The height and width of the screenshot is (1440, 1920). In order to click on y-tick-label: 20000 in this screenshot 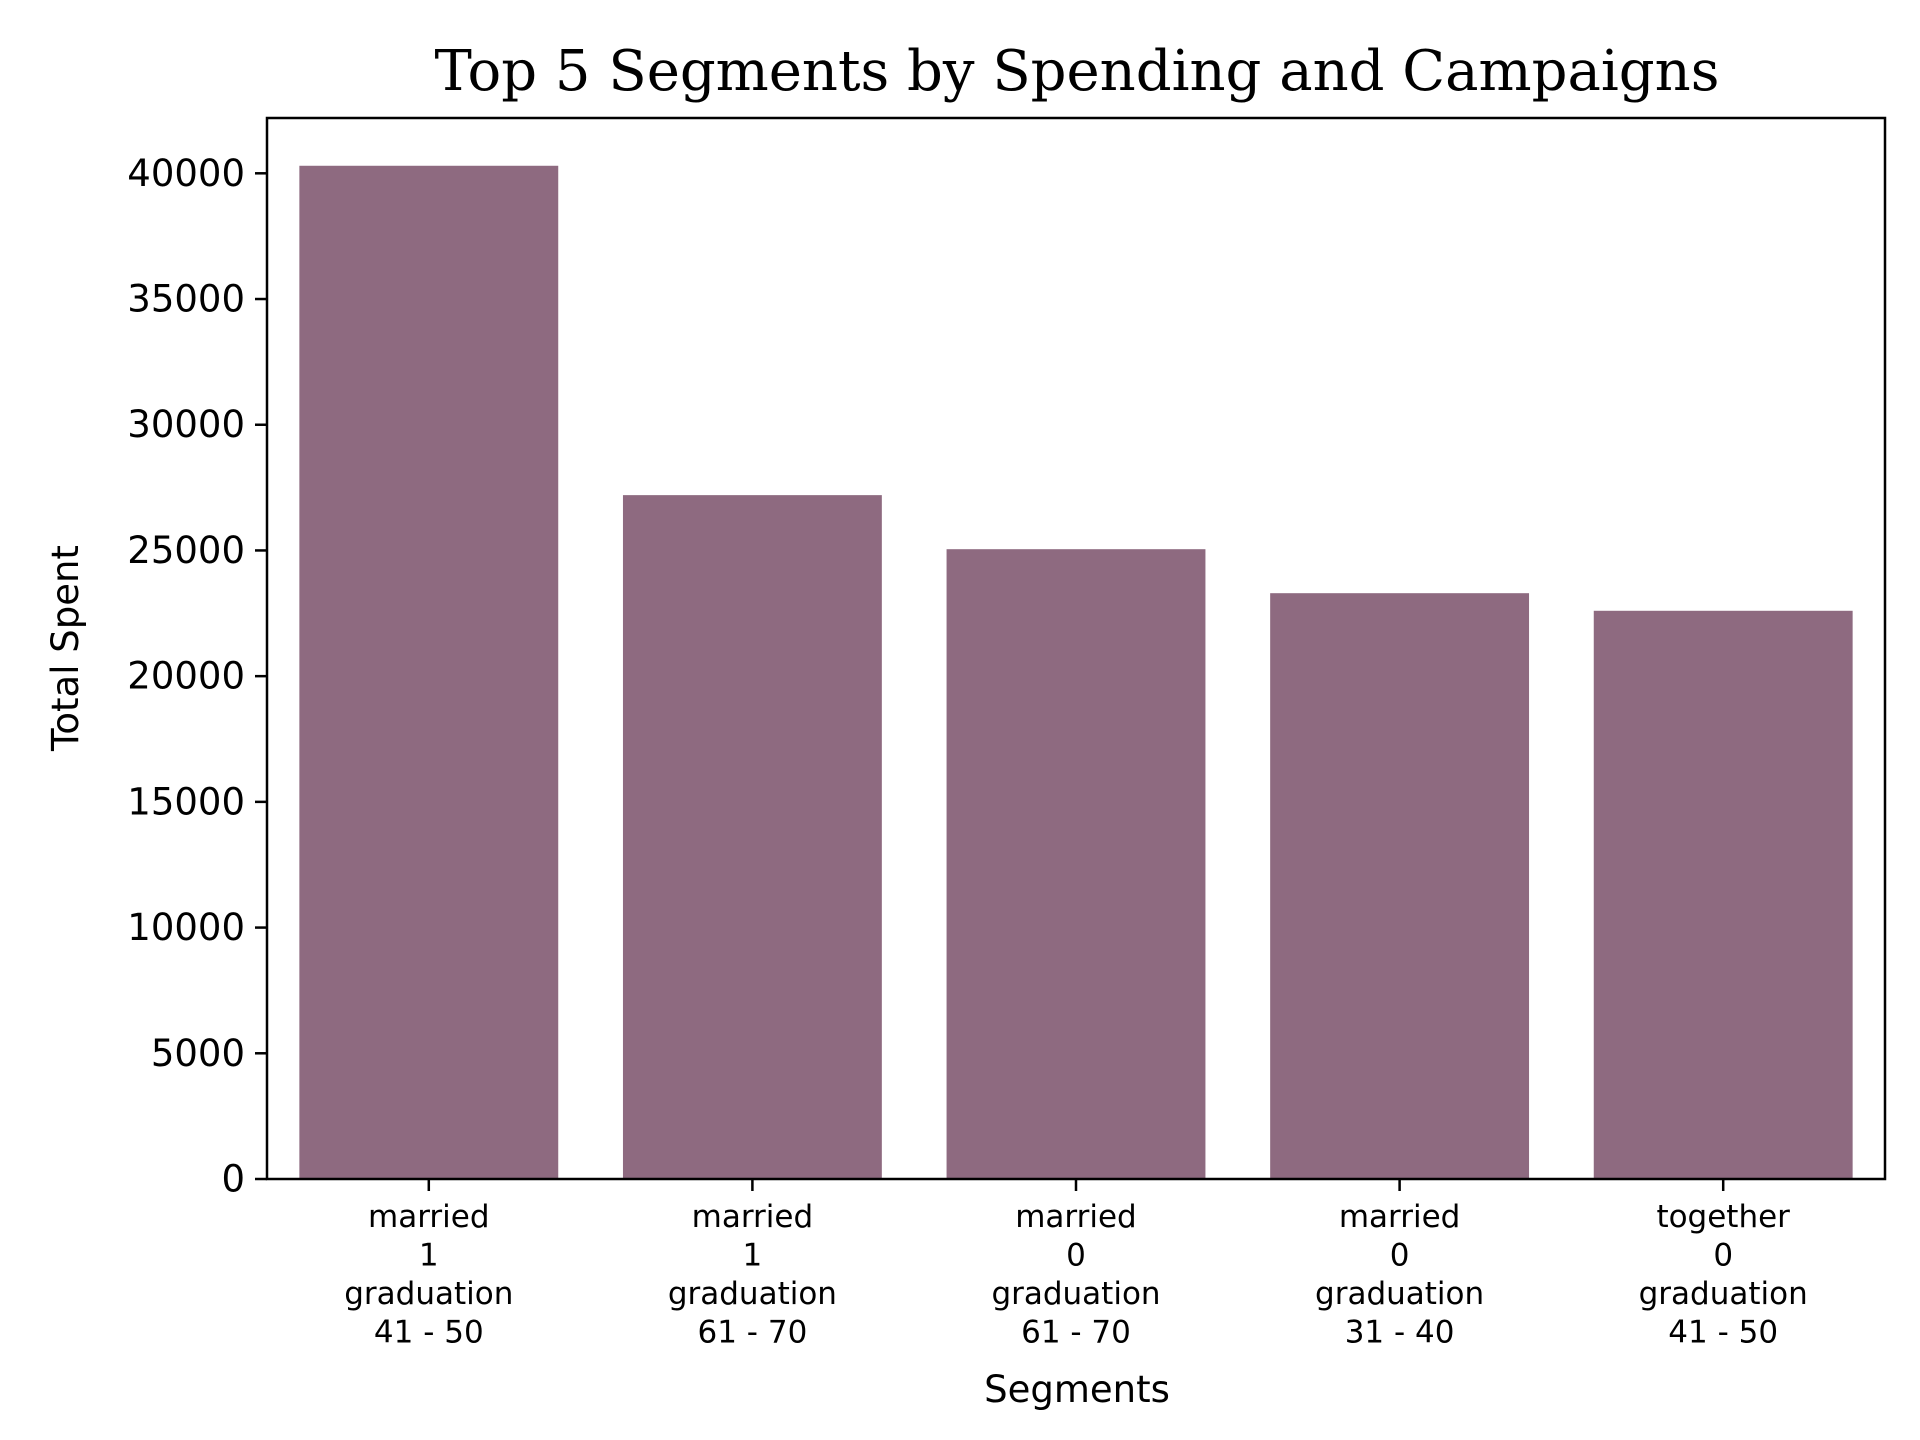, I will do `click(186, 676)`.